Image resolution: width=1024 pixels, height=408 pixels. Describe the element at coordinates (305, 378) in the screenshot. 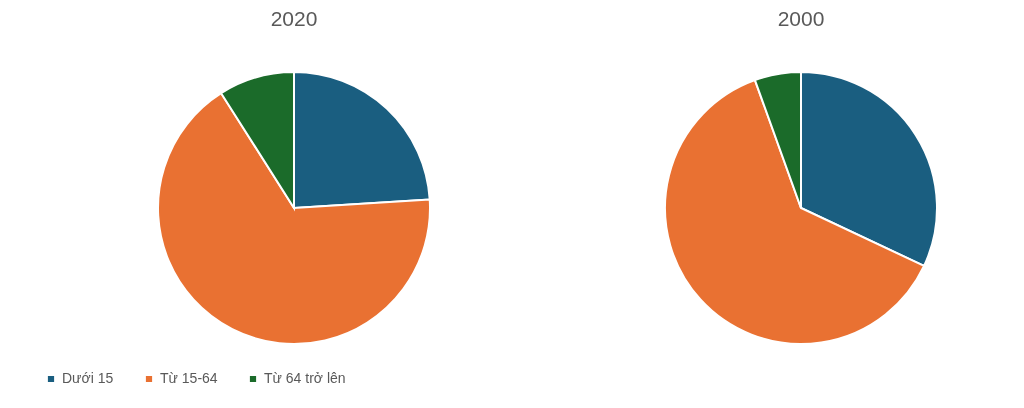

I see `legend-label: Từ 64 trở lên` at that location.